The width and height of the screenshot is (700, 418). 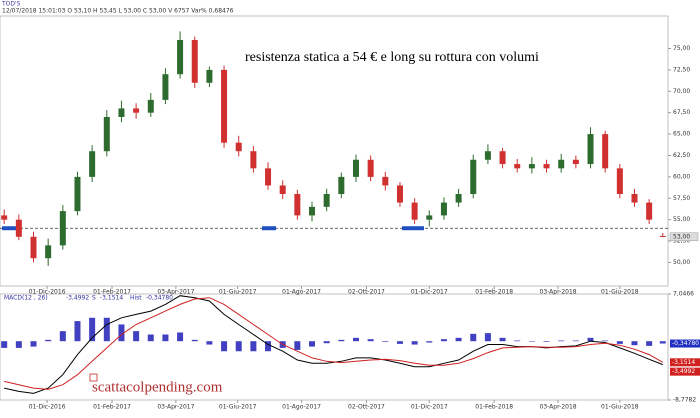 I want to click on y-tick-label: 65,00, so click(x=681, y=134).